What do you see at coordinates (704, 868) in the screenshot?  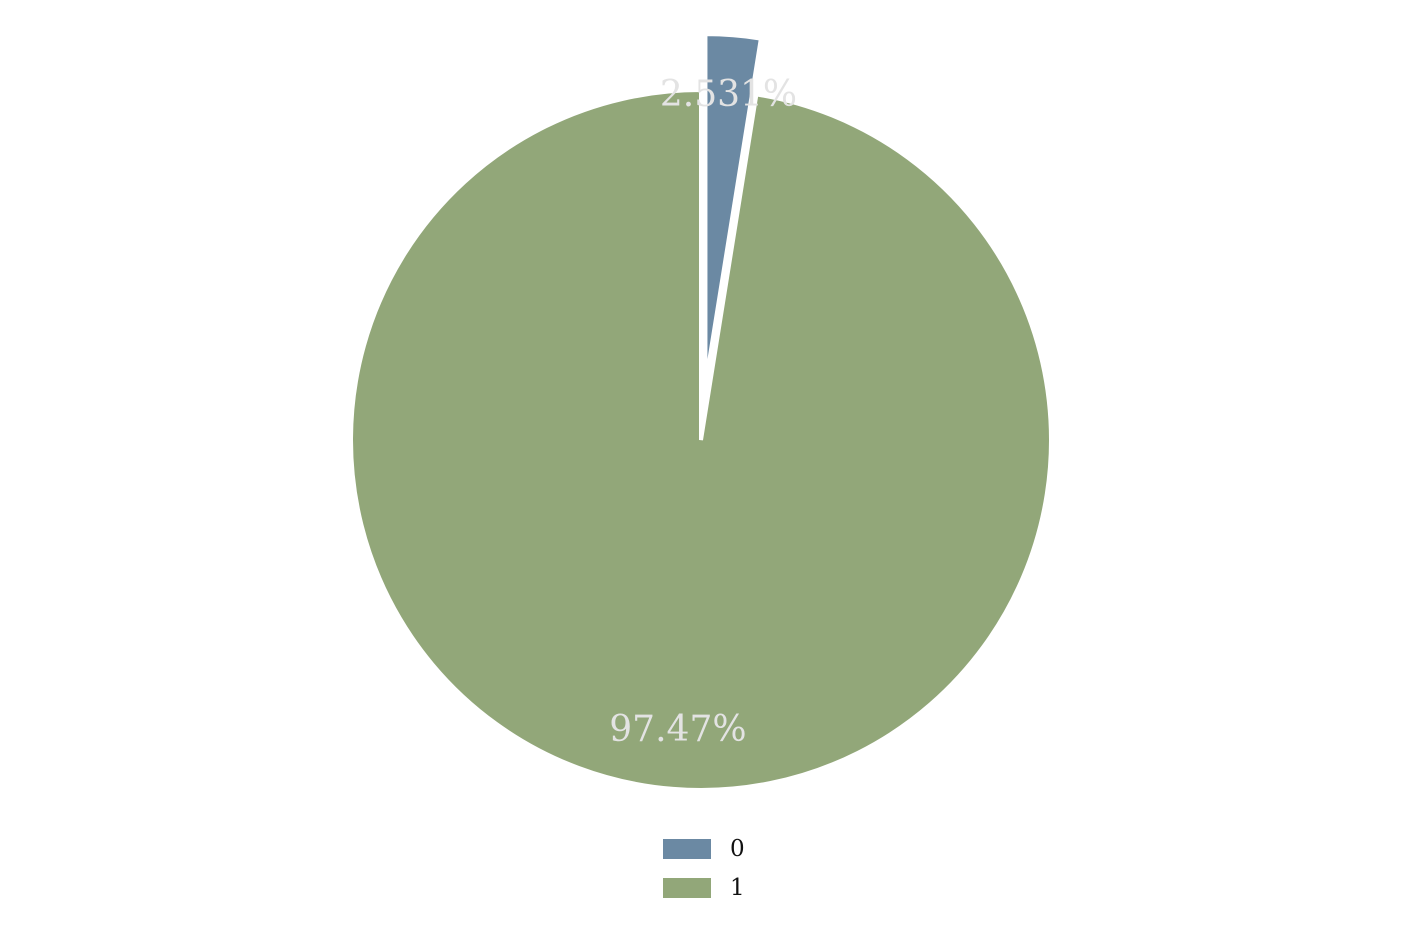 I see `legend: 01` at bounding box center [704, 868].